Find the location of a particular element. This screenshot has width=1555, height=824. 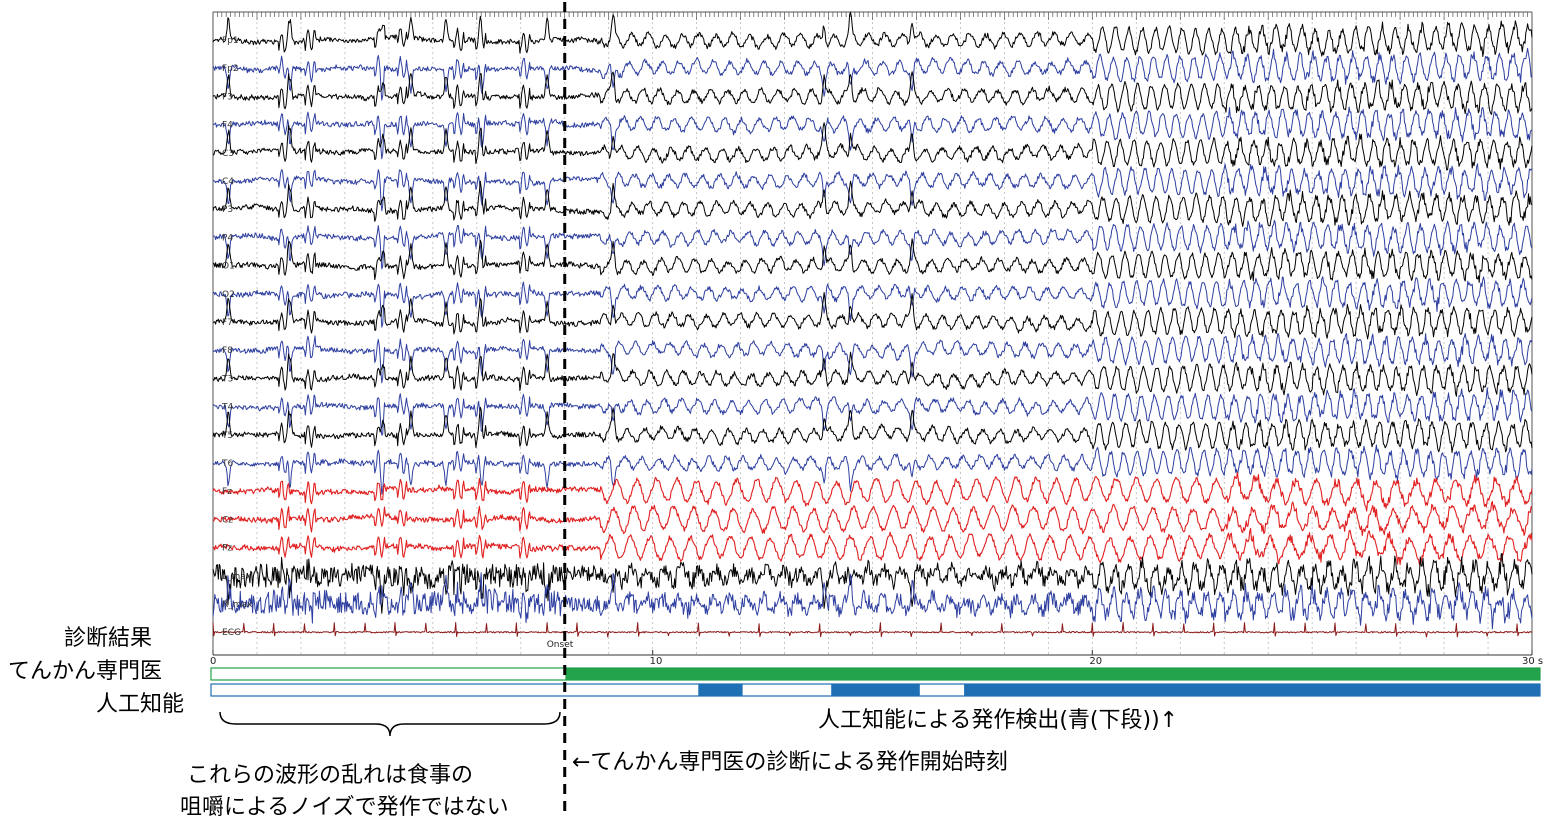

eeg-trace-fp2 is located at coordinates (872, 74).